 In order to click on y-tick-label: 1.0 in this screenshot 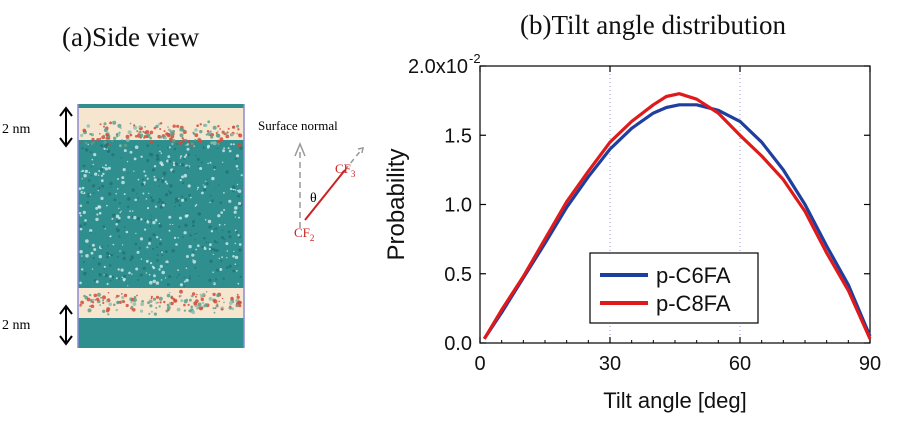, I will do `click(458, 206)`.